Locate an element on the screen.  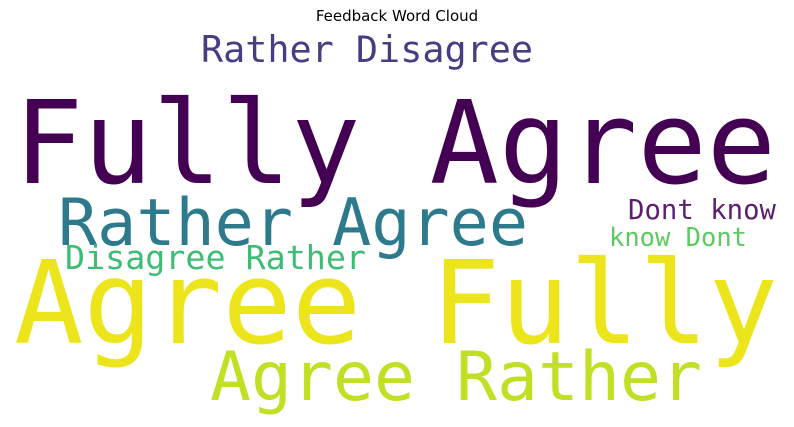
word-disagree-rather: Disagree Rather is located at coordinates (215, 257).